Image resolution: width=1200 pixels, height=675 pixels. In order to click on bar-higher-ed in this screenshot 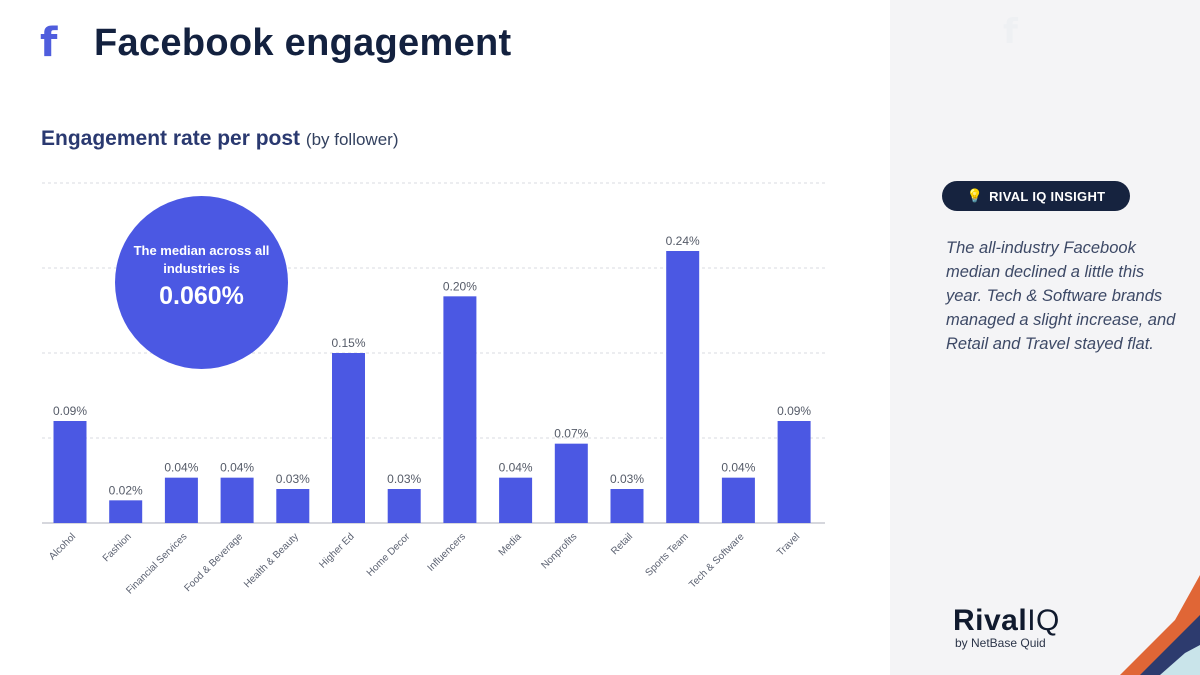, I will do `click(348, 438)`.